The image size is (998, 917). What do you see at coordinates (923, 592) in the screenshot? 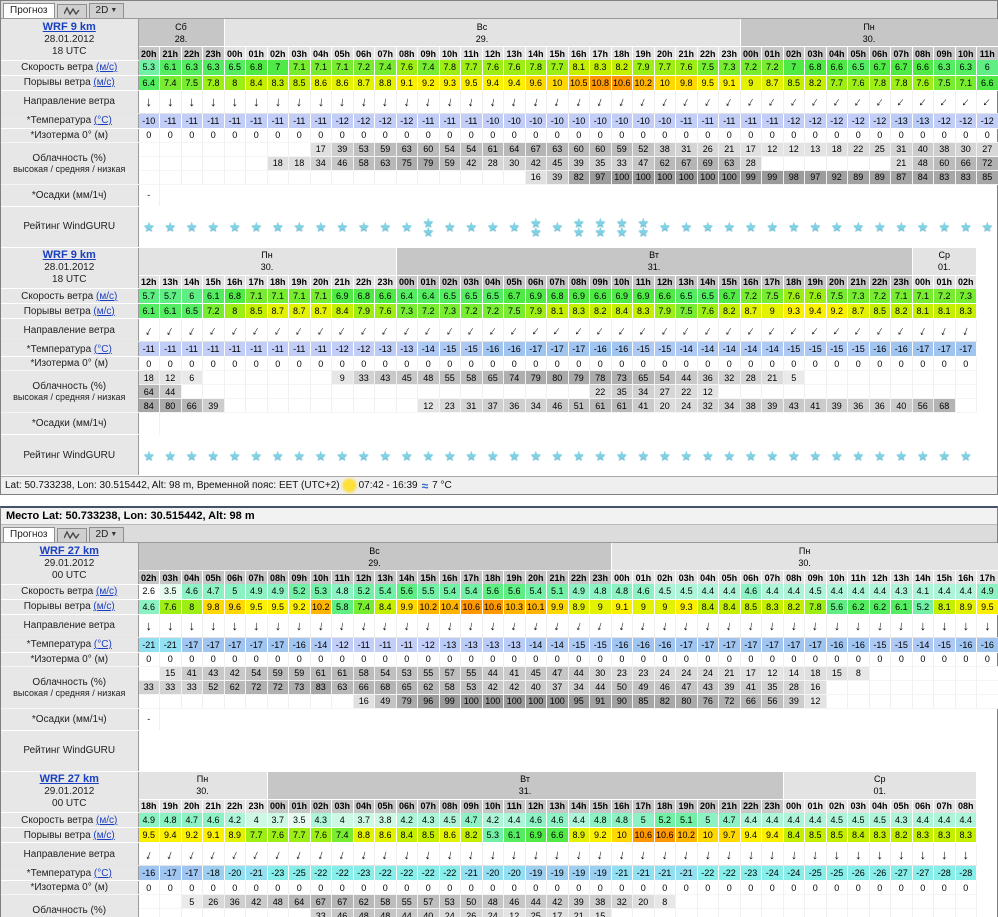
I see `speed-cell: 4.1` at bounding box center [923, 592].